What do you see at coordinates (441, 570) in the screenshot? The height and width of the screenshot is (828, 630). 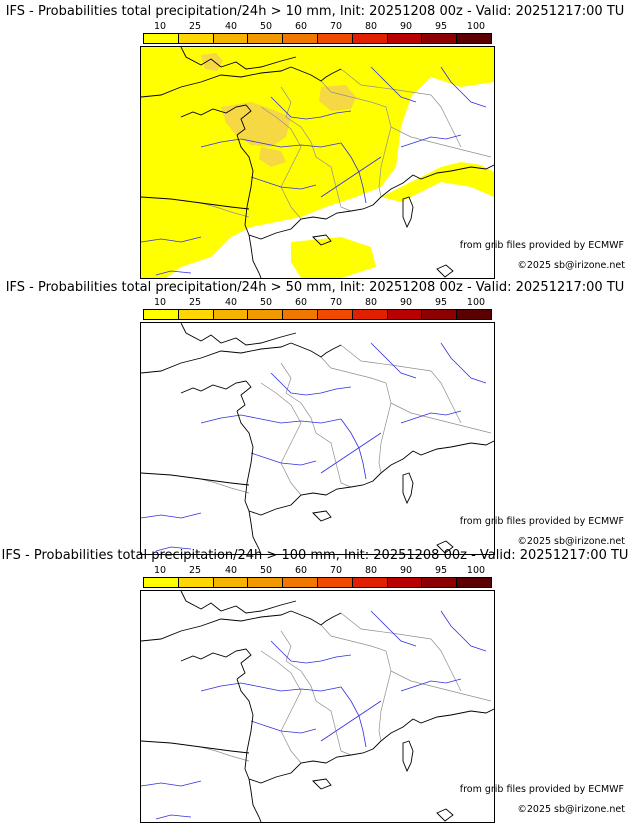 I see `scale-tick-label: 95` at bounding box center [441, 570].